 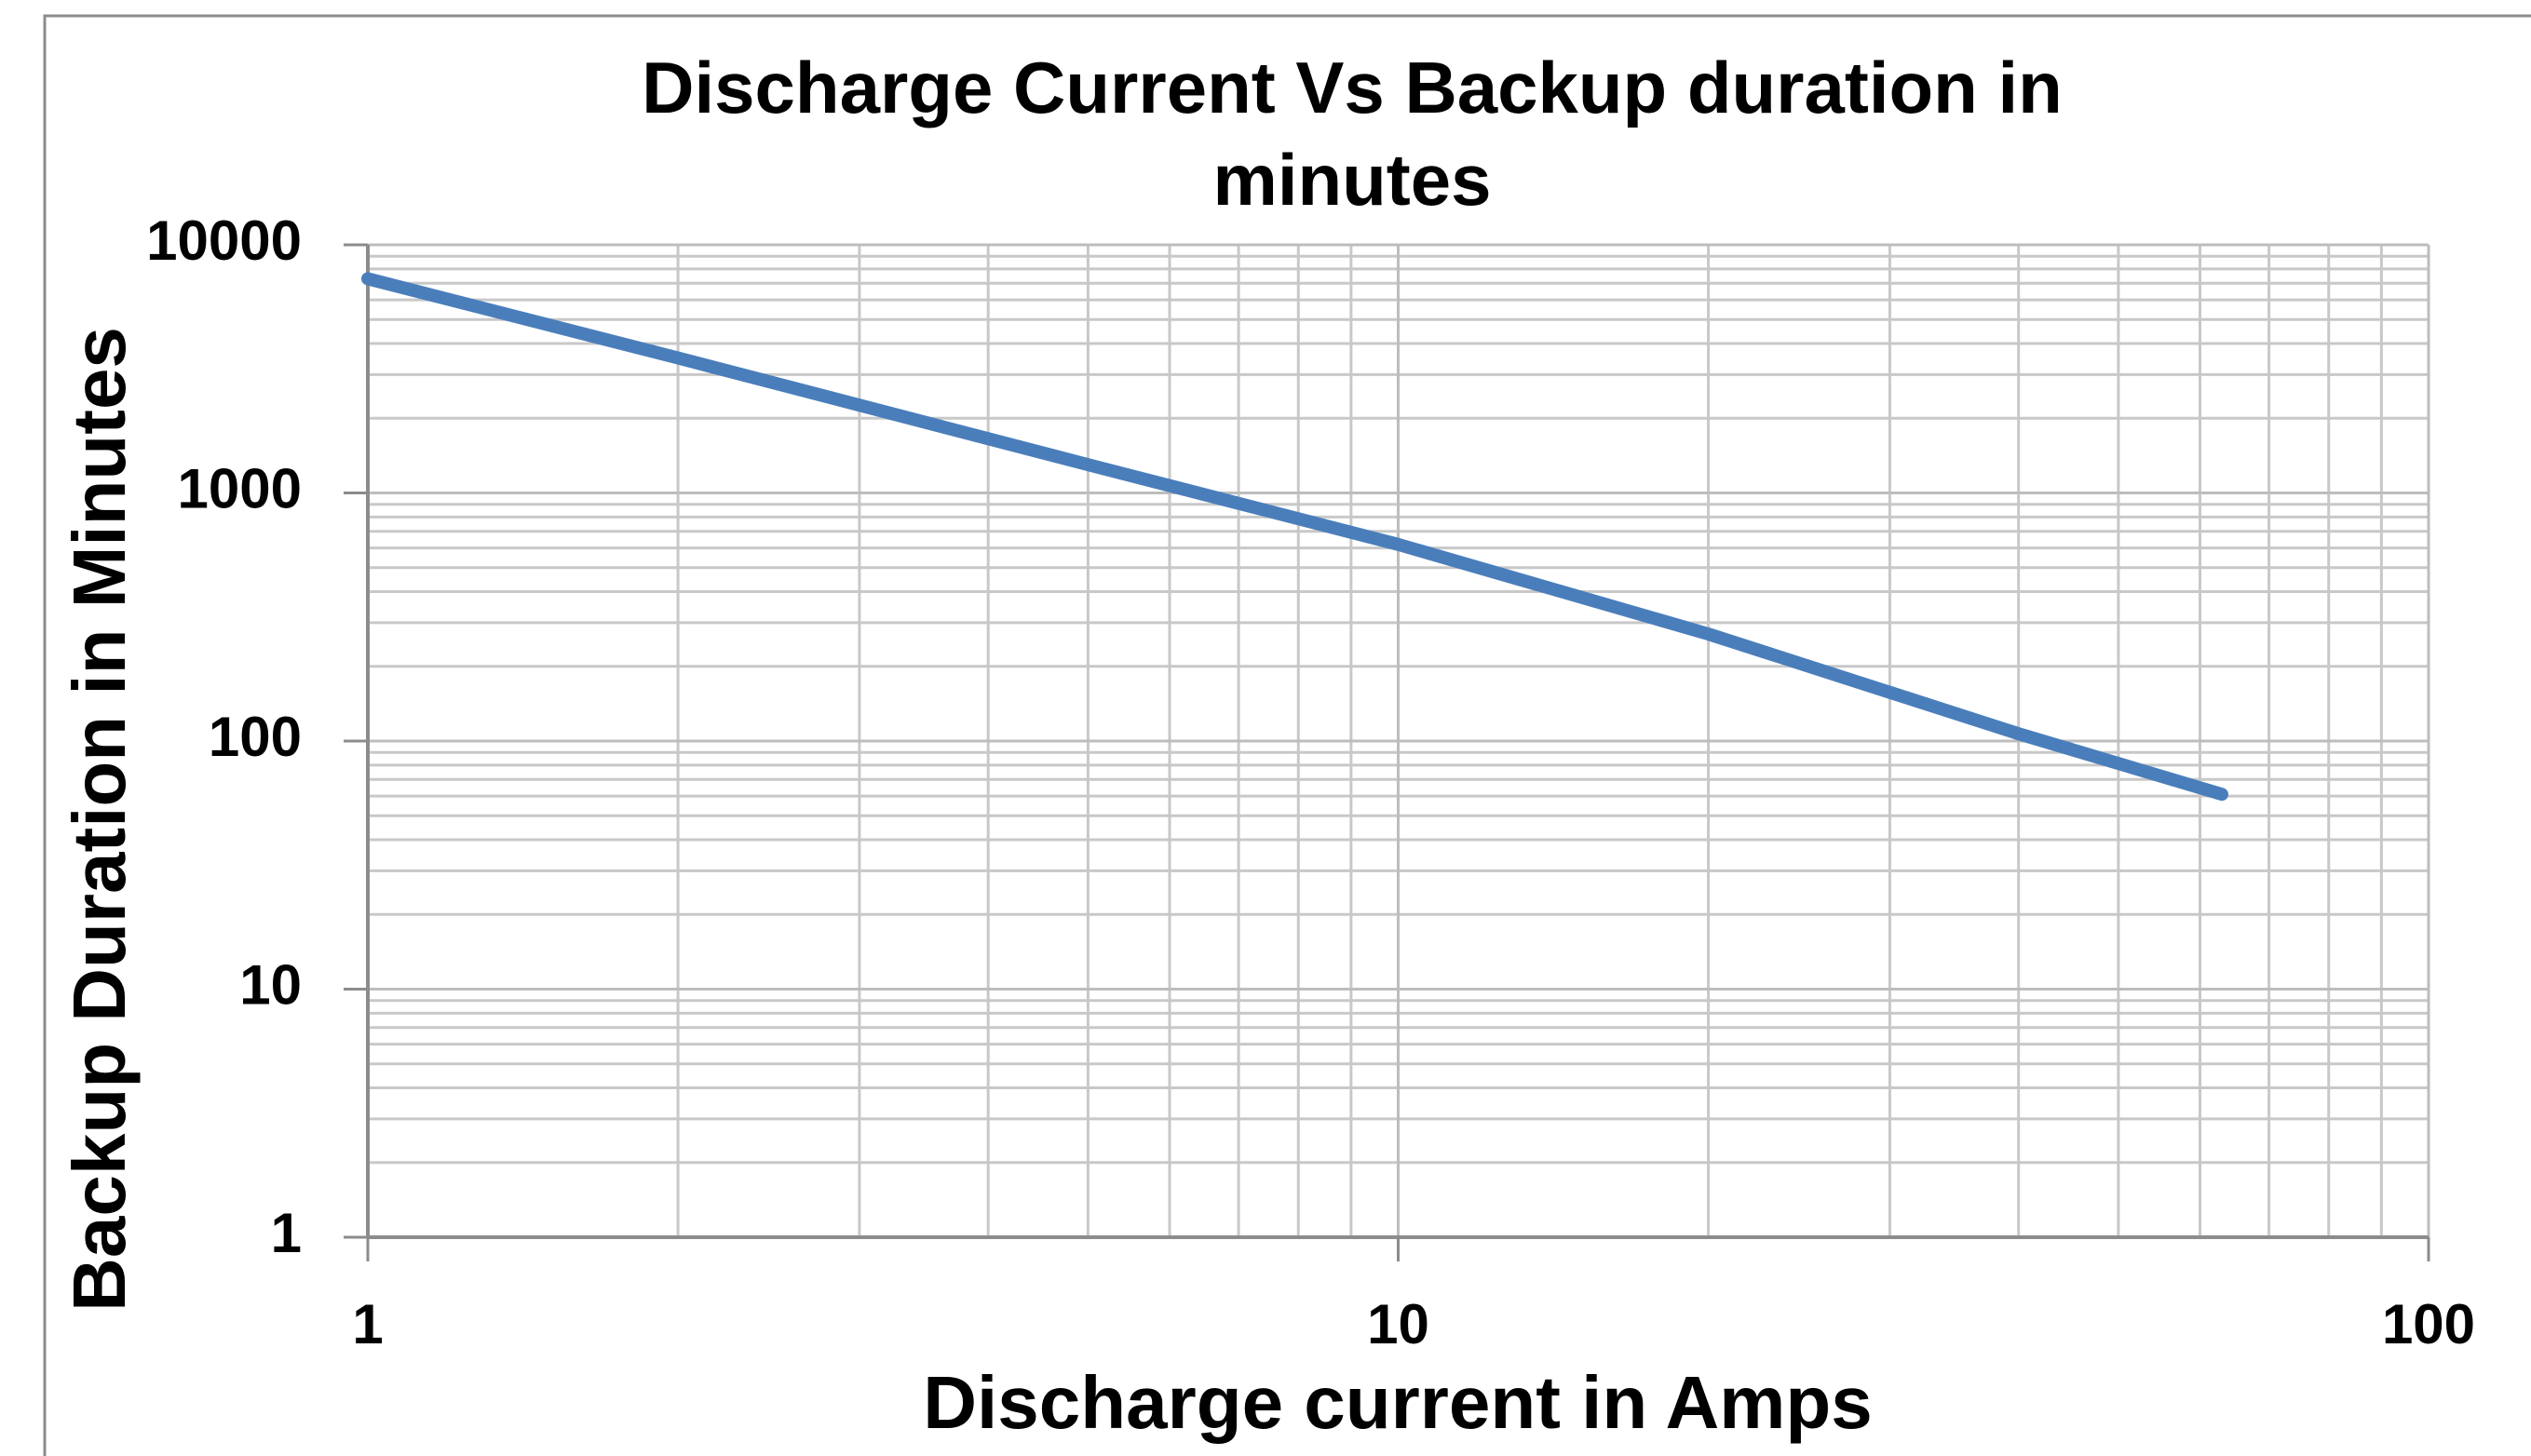 What do you see at coordinates (256, 737) in the screenshot?
I see `y-tick-label: 100` at bounding box center [256, 737].